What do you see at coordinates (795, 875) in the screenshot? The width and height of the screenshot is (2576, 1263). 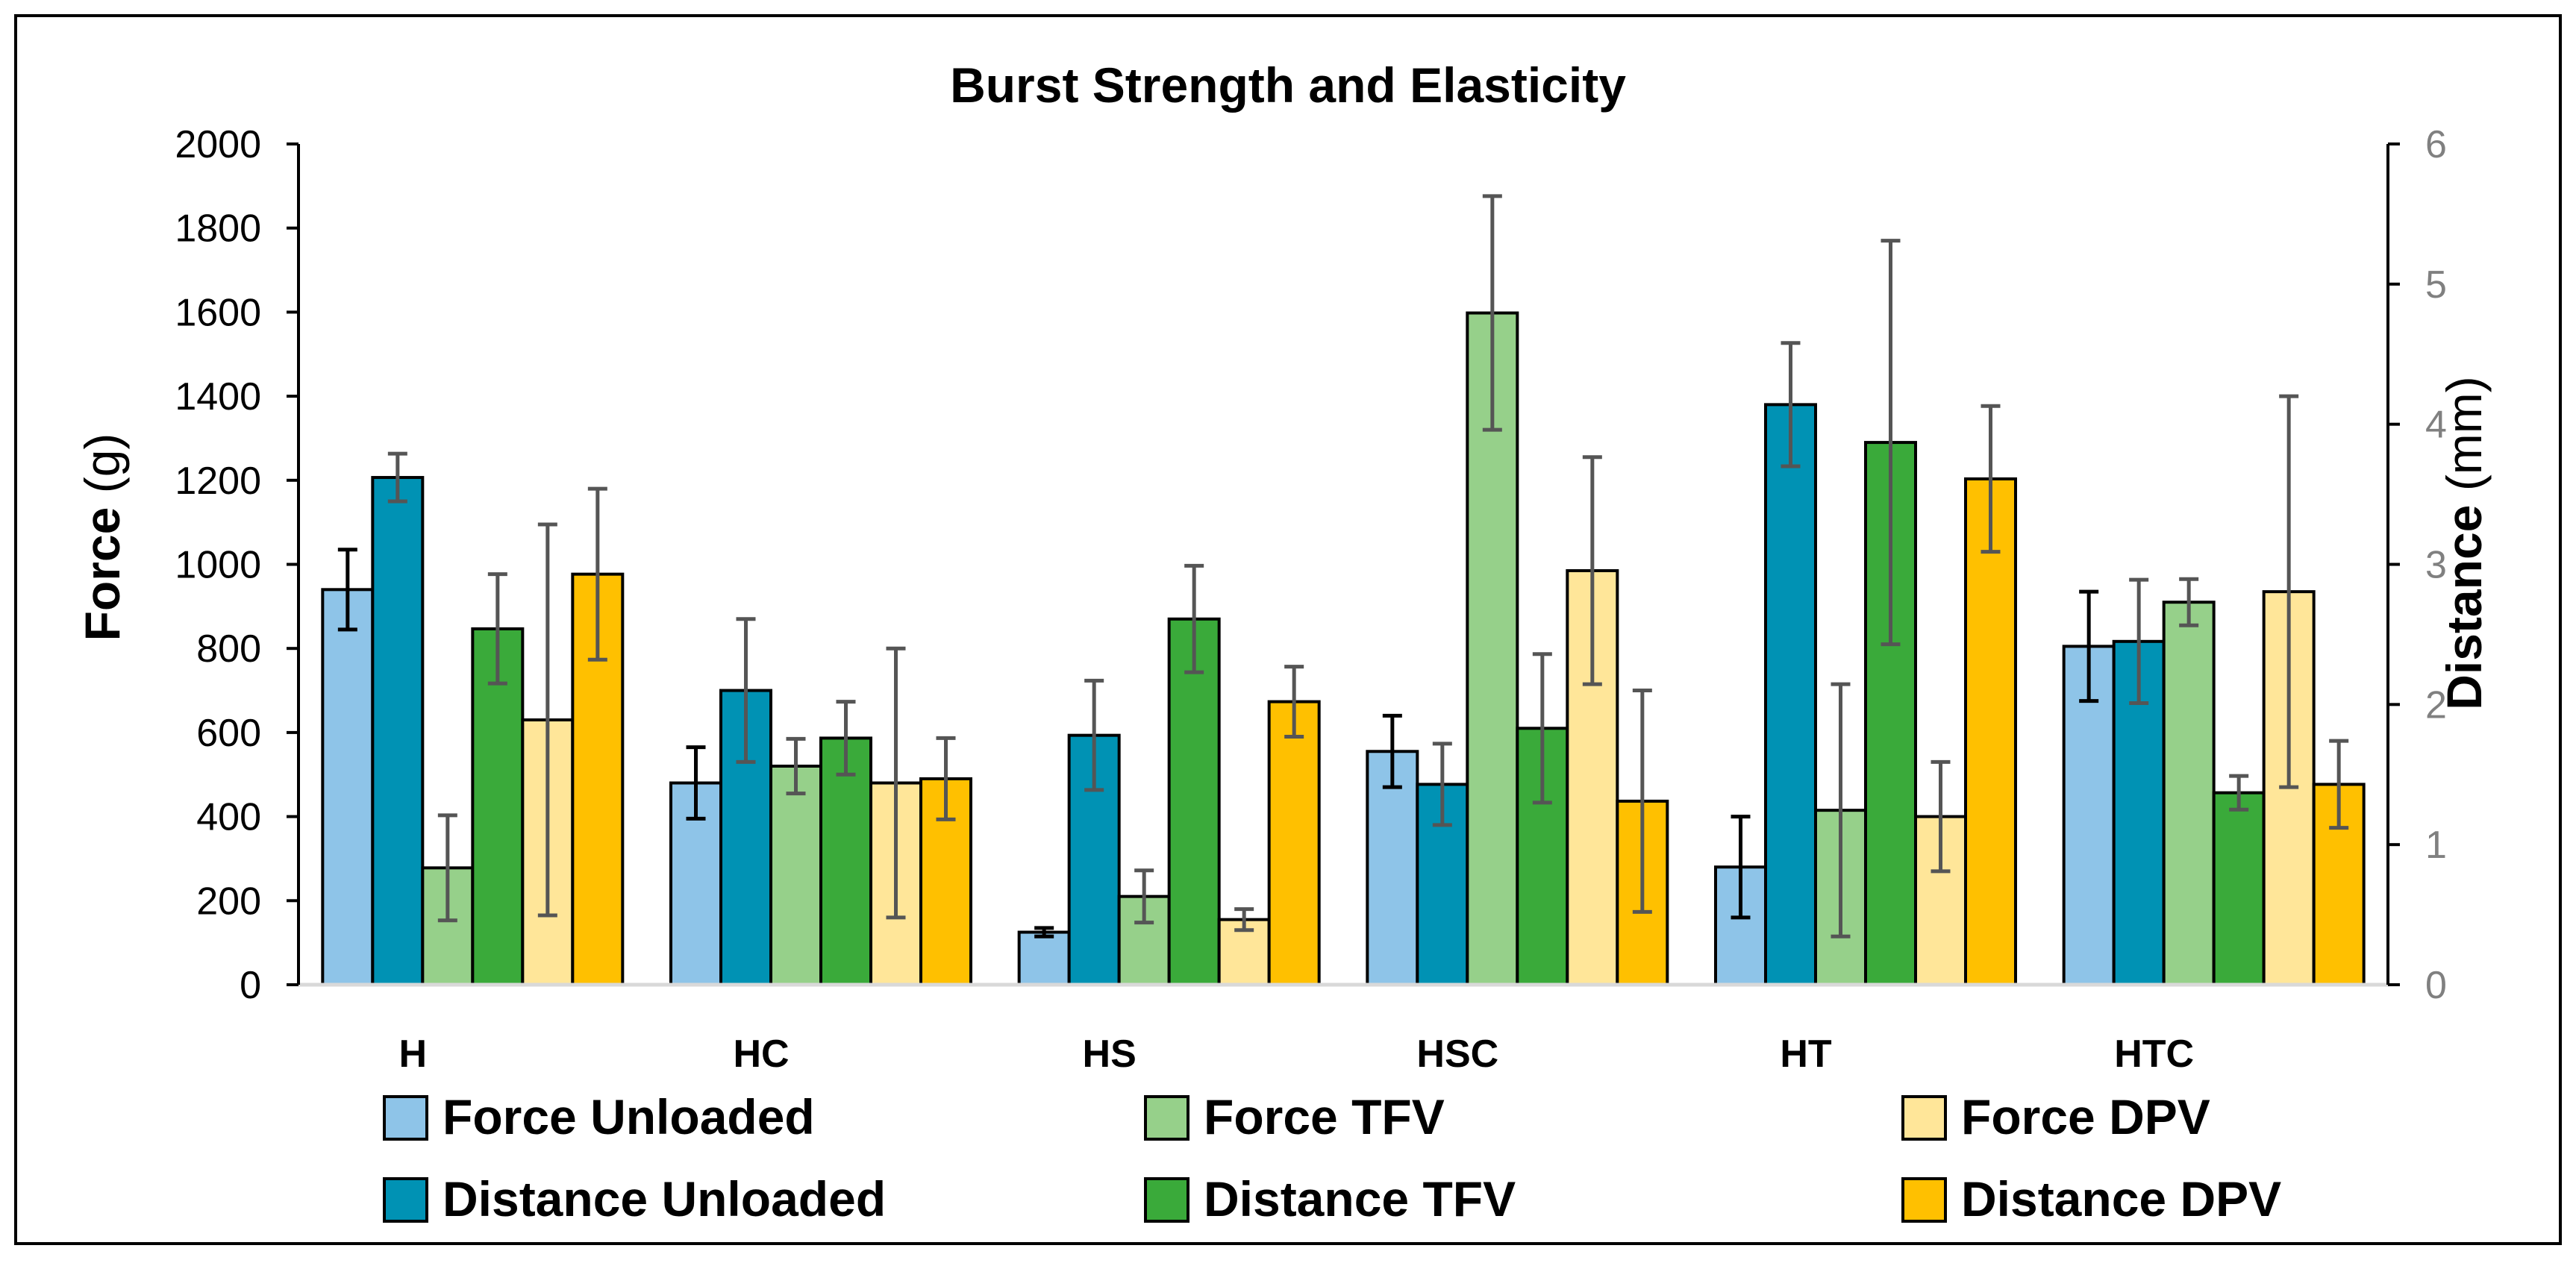 I see `bar-force-tfv-hc` at bounding box center [795, 875].